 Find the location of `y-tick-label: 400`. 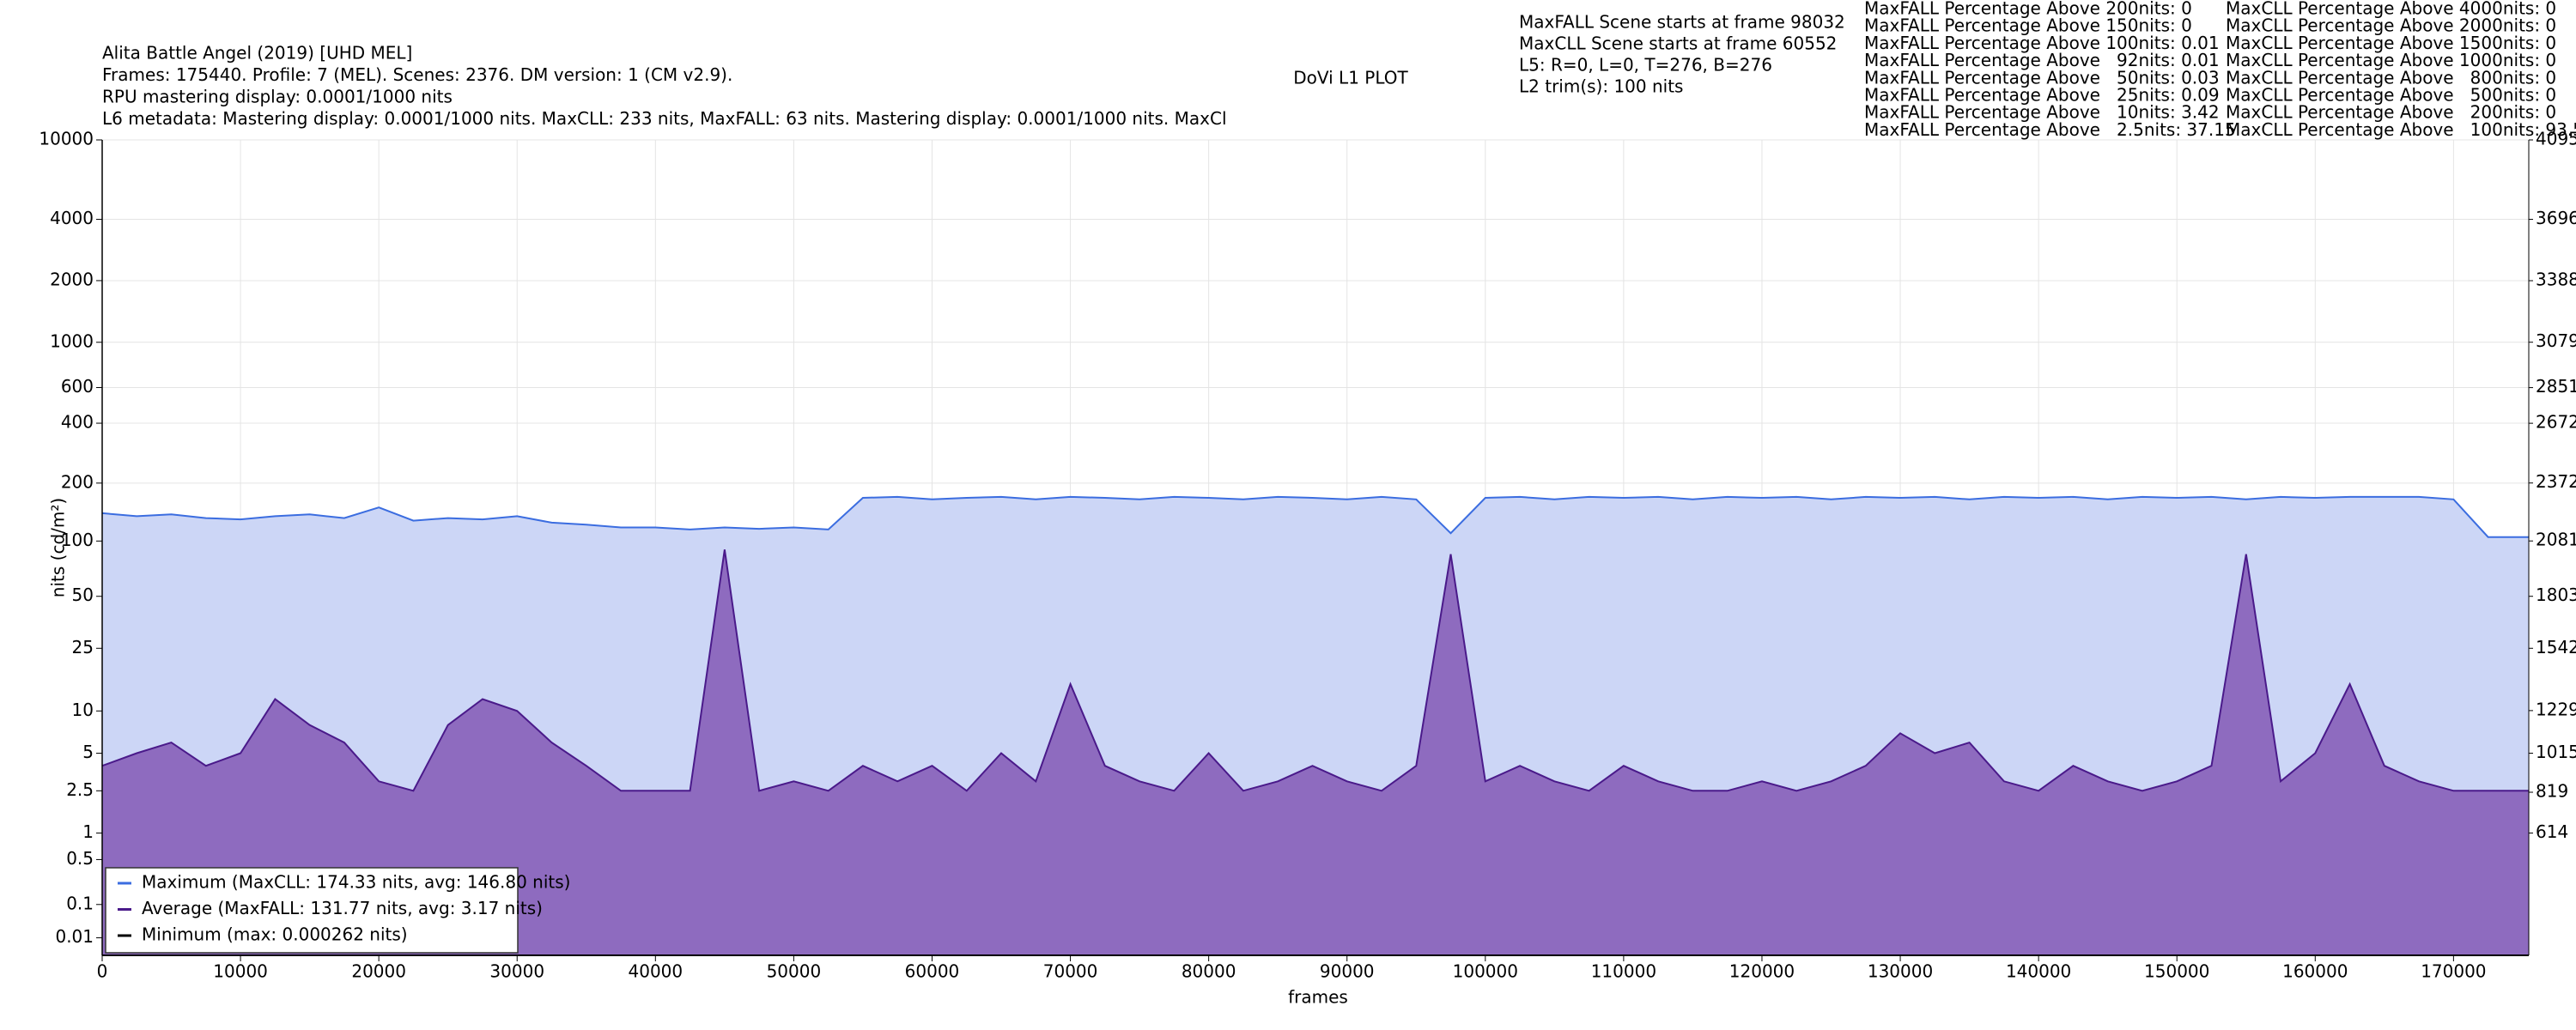

y-tick-label: 400 is located at coordinates (77, 422).